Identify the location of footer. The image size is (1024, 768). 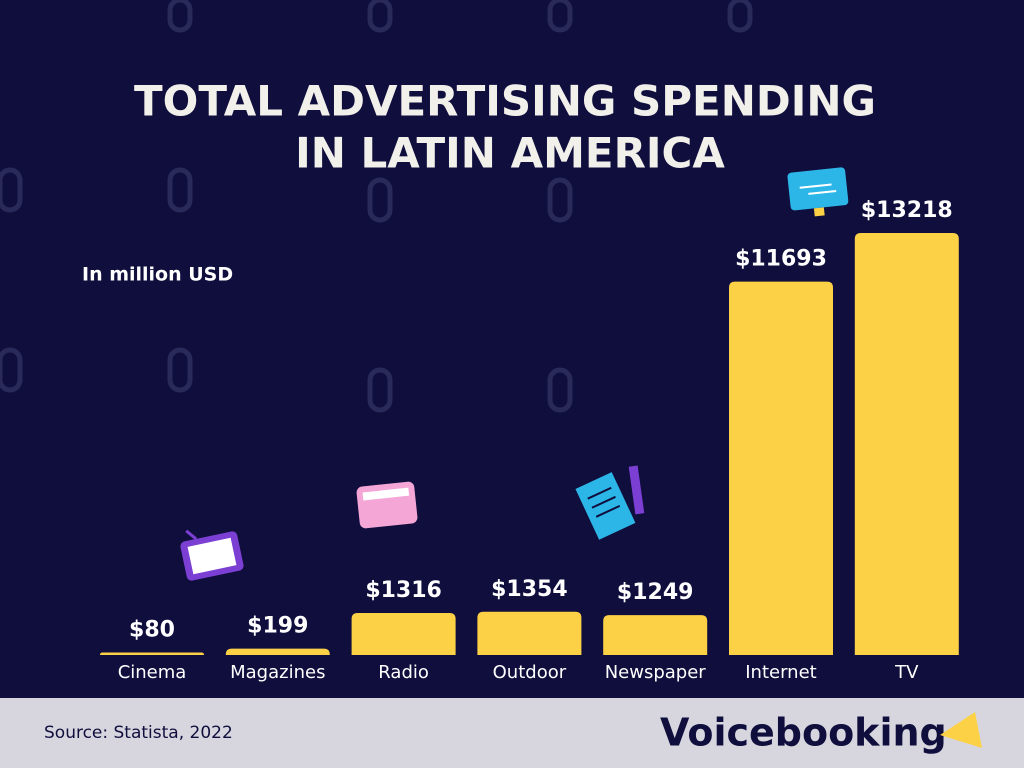
(512, 733).